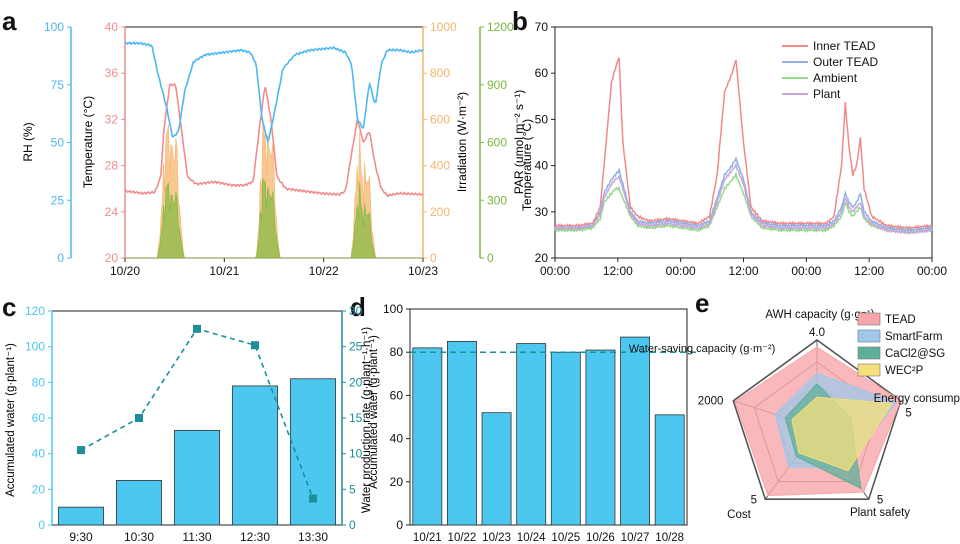  What do you see at coordinates (356, 418) in the screenshot?
I see `panel-c-y2-tick-label: 15` at bounding box center [356, 418].